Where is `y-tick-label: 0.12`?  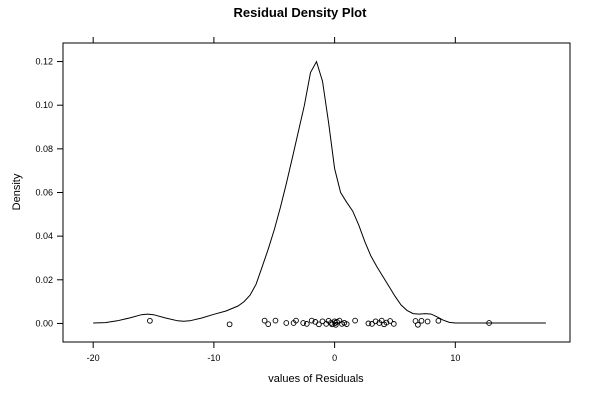
y-tick-label: 0.12 is located at coordinates (44, 62).